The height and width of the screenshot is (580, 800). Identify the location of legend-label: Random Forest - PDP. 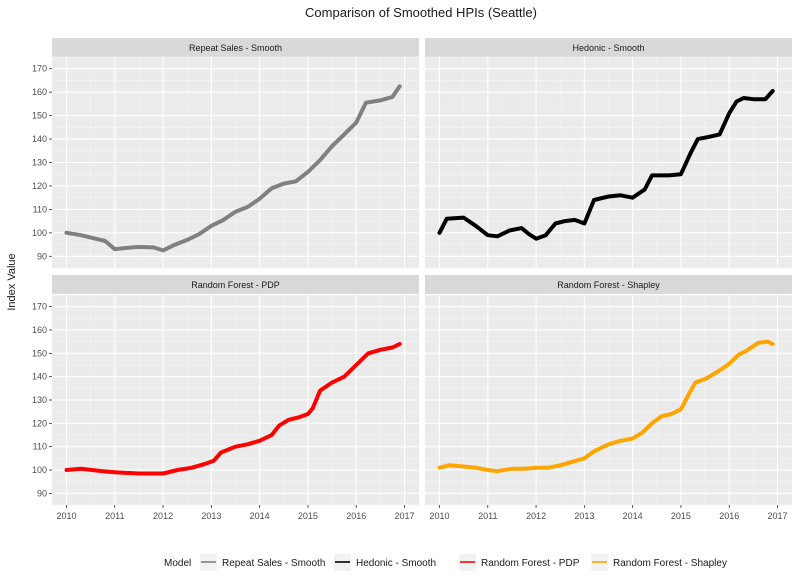
(530, 563).